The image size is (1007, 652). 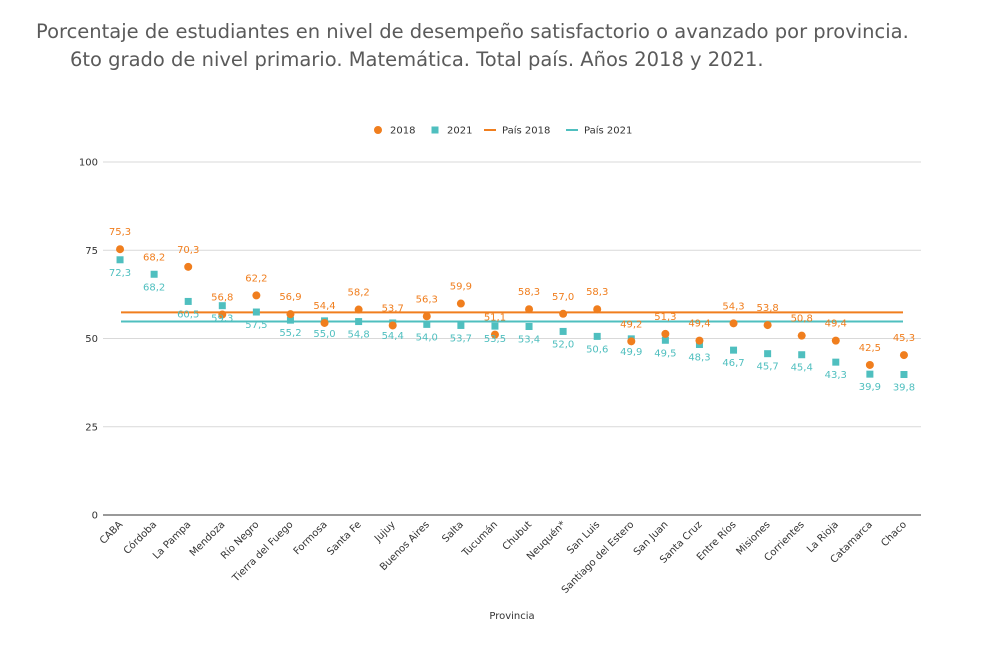 What do you see at coordinates (511, 616) in the screenshot?
I see `x-axis-title: Provincia` at bounding box center [511, 616].